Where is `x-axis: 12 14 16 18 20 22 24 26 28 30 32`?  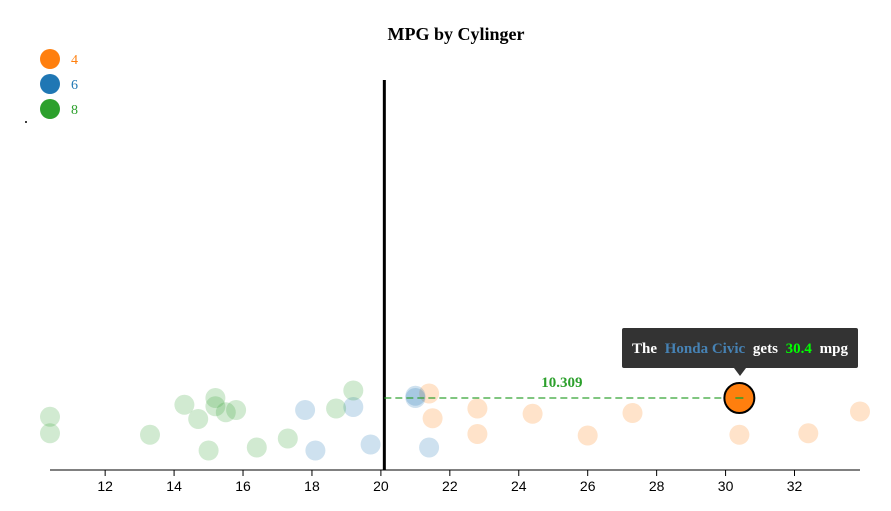
x-axis: 12 14 16 18 20 22 24 26 28 30 32 is located at coordinates (455, 481).